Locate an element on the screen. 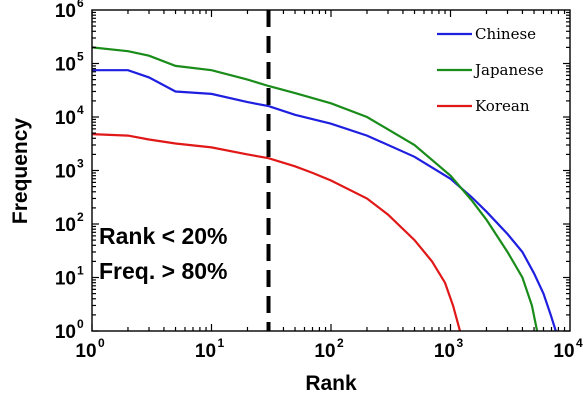 The image size is (584, 399). y-tick-exponent: 6 is located at coordinates (80, 5).